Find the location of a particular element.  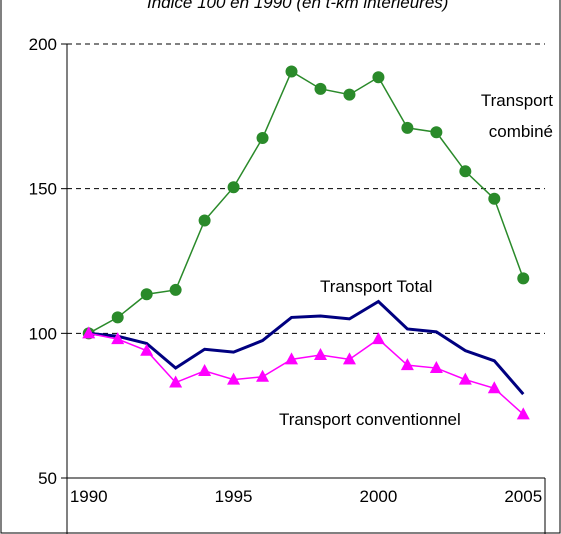

x-tick-label: 2000 is located at coordinates (379, 496).